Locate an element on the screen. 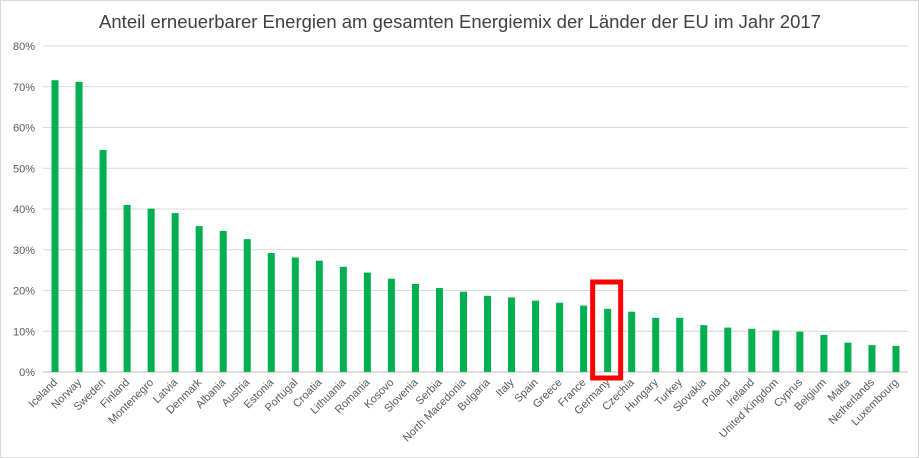  highlight-layer is located at coordinates (607, 330).